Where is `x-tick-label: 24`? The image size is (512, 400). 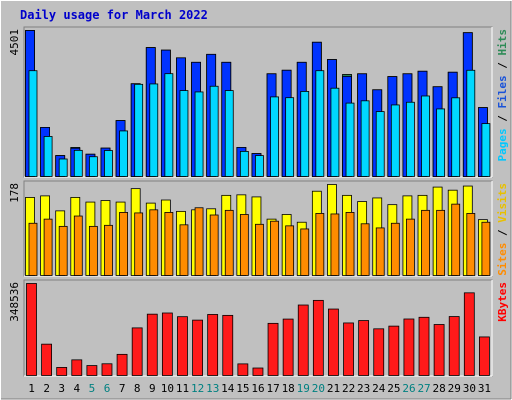
x-tick-label: 24 is located at coordinates (379, 388).